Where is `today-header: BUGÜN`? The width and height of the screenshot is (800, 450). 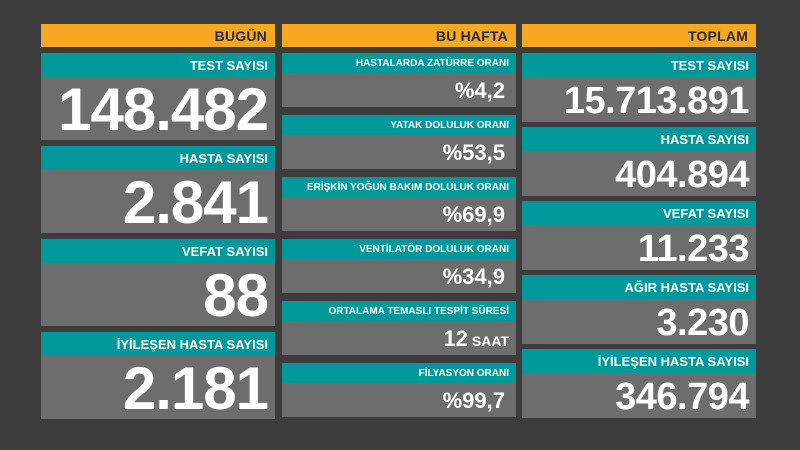
today-header: BUGÜN is located at coordinates (158, 35).